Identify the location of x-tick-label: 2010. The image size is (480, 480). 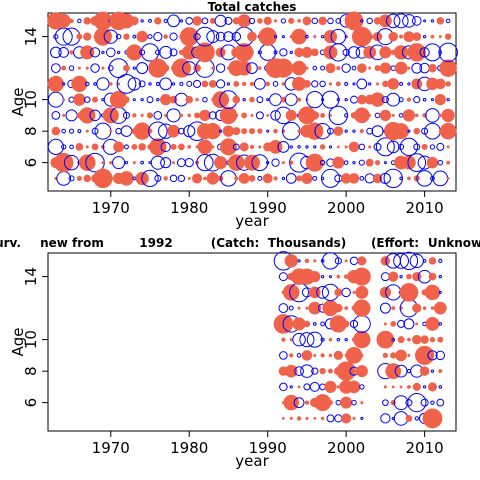
(425, 208).